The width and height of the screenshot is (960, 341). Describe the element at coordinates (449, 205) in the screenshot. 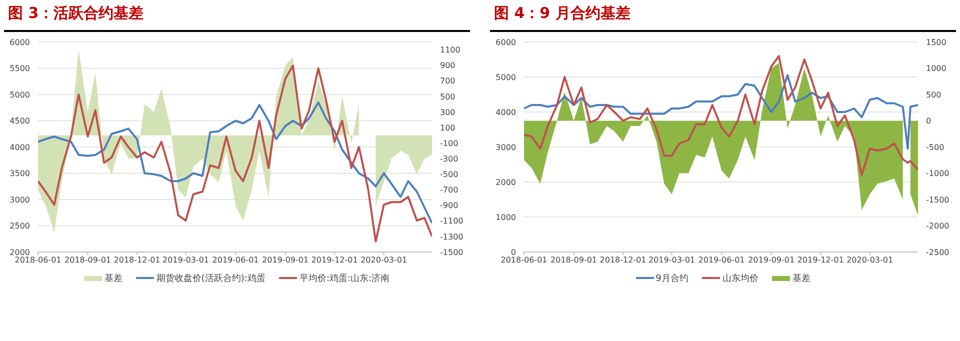

I see `y2-tick-label: -900` at that location.